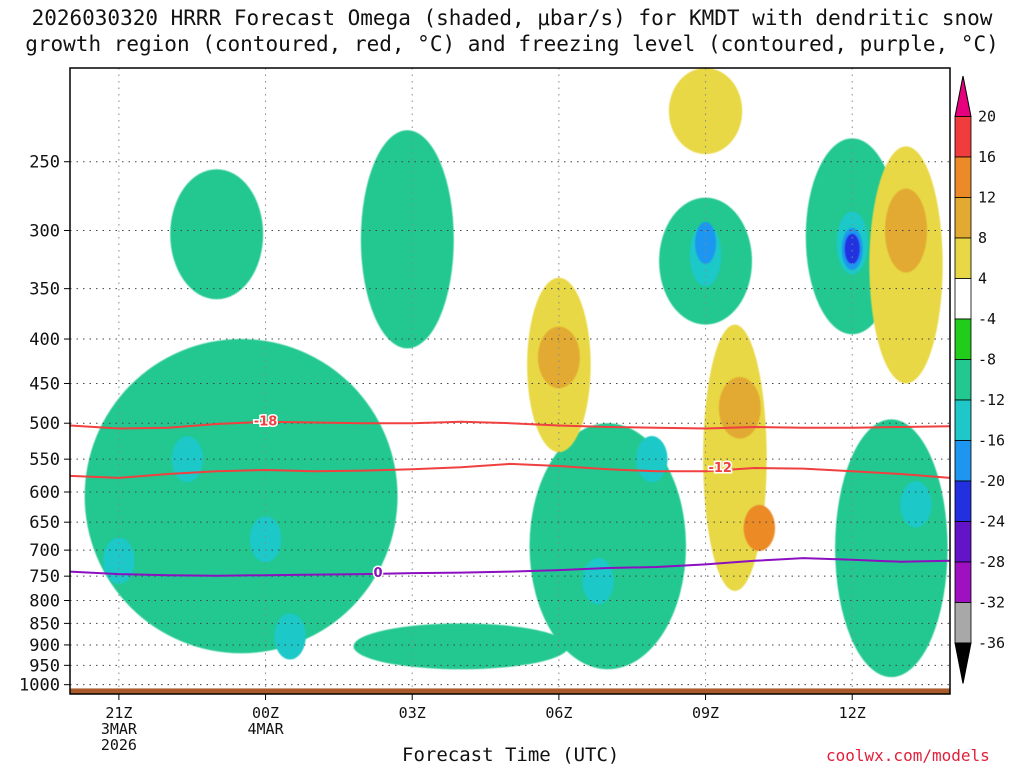  What do you see at coordinates (963, 420) in the screenshot?
I see `colorbar-bin--16-to--12` at bounding box center [963, 420].